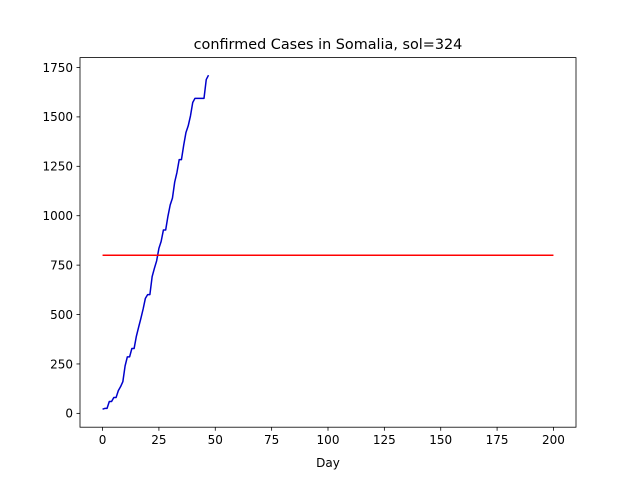  What do you see at coordinates (215, 440) in the screenshot?
I see `x-tick-label: 50` at bounding box center [215, 440].